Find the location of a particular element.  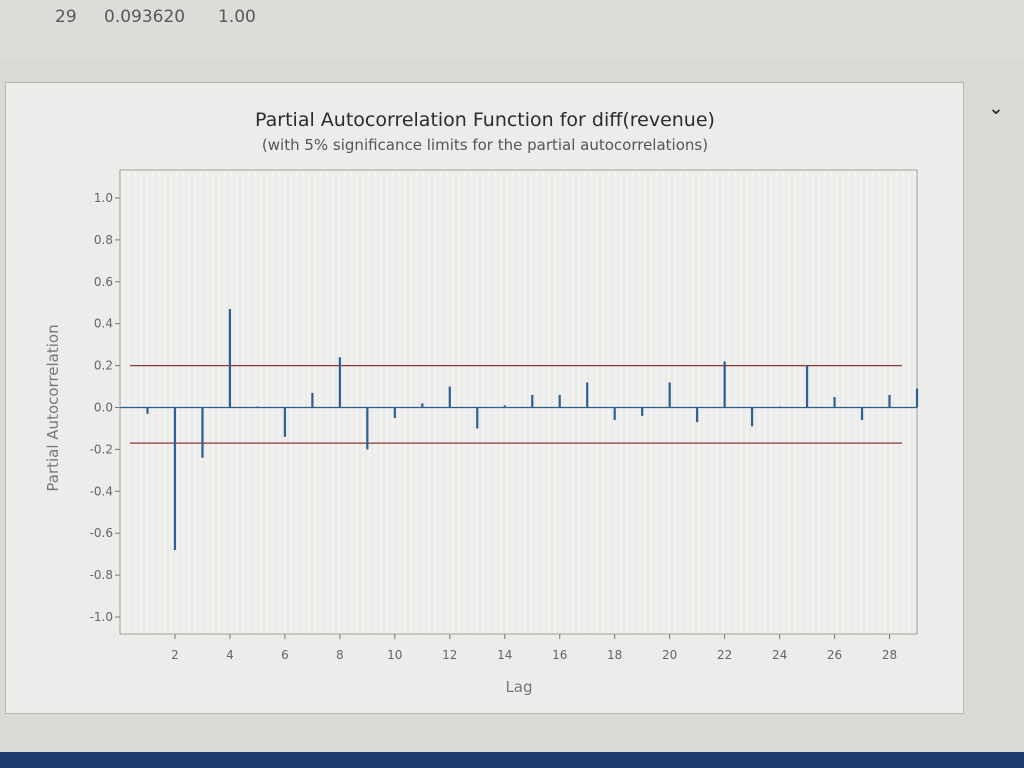

y-axis-label: Partial Autocorrelation is located at coordinates (53, 407).